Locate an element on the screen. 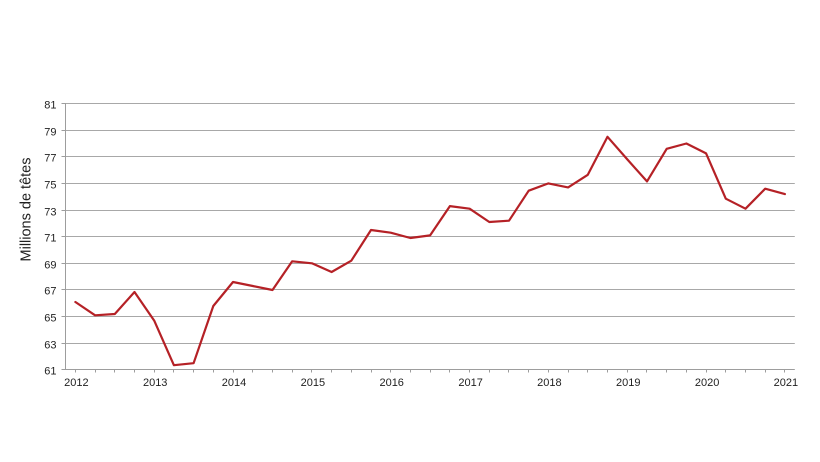 The width and height of the screenshot is (820, 462). svg-text: 61 is located at coordinates (50, 371).